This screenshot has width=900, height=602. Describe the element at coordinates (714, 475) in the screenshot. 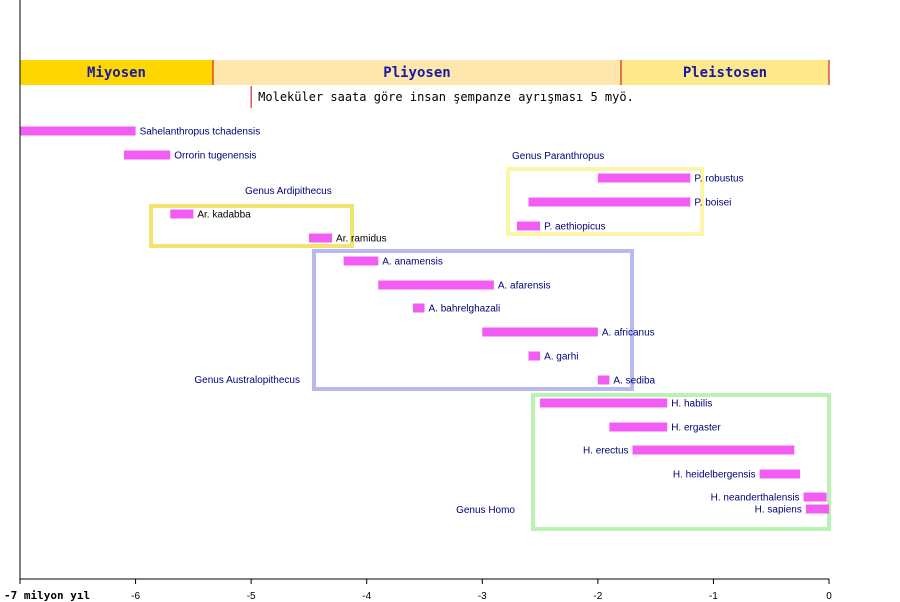

I see `species-label-h-heidelbergensis: H. heidelbergensis` at that location.